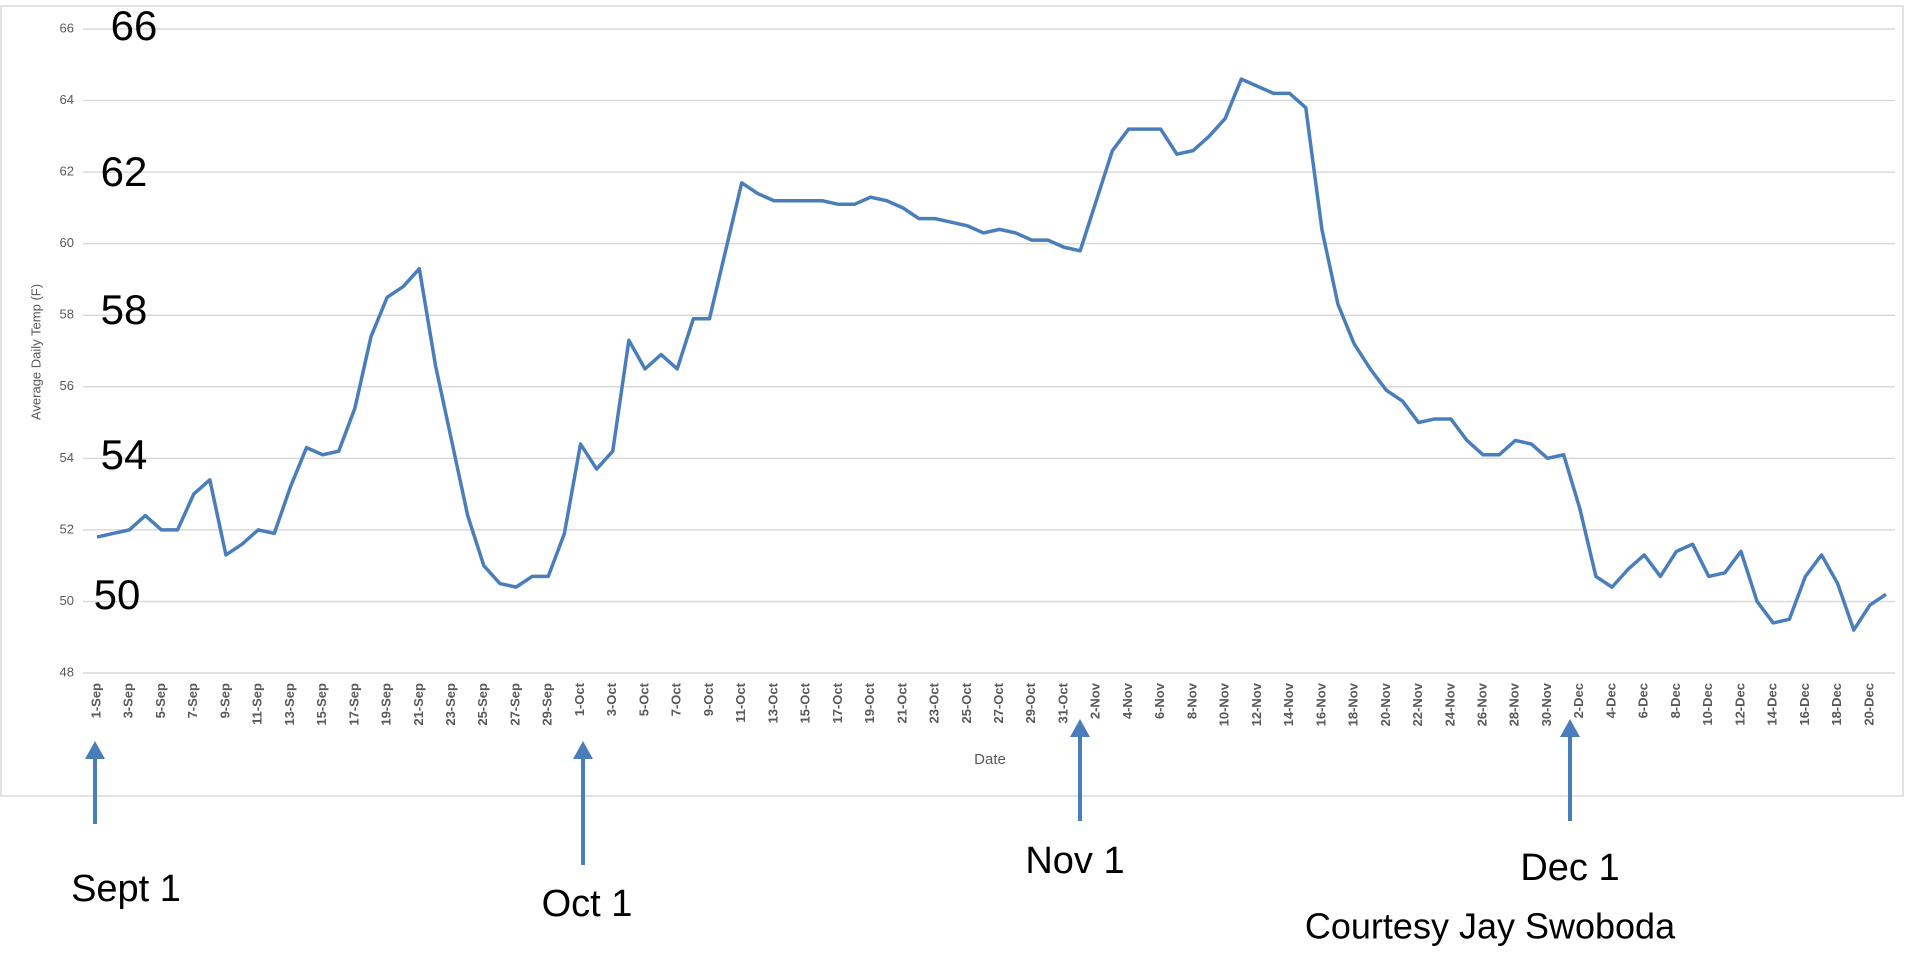 This screenshot has height=953, width=1905. Describe the element at coordinates (321, 704) in the screenshot. I see `x-tick-label: 15-Sep` at that location.